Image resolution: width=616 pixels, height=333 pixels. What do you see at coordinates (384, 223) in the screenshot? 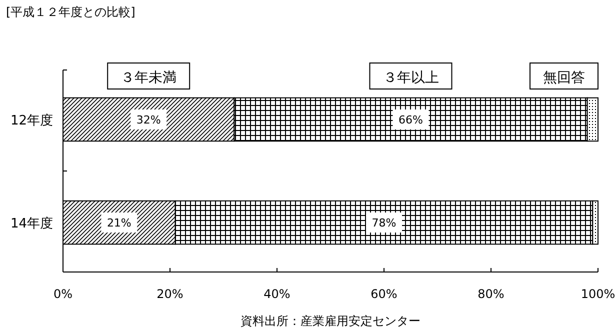
I see `data-label: 78%` at bounding box center [384, 223].